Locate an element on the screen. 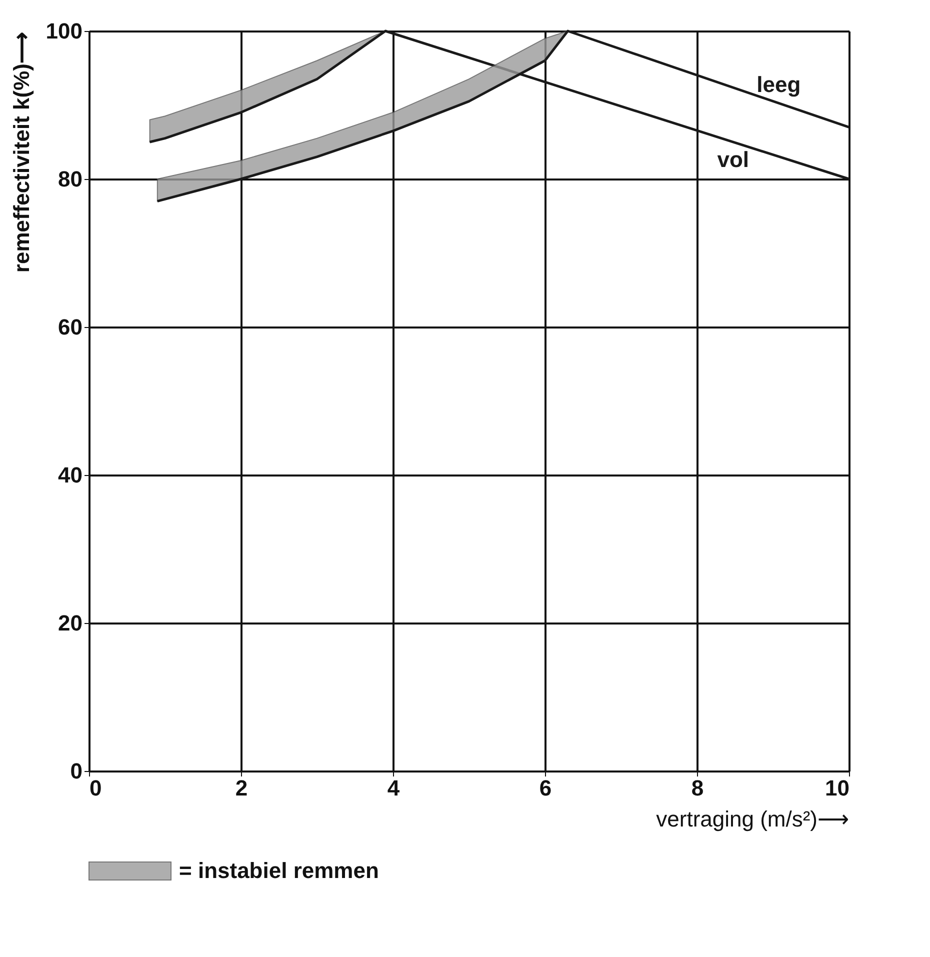 The height and width of the screenshot is (957, 930). y-axis-title: remeffectiviteit k(%)⟶ is located at coordinates (21, 152).